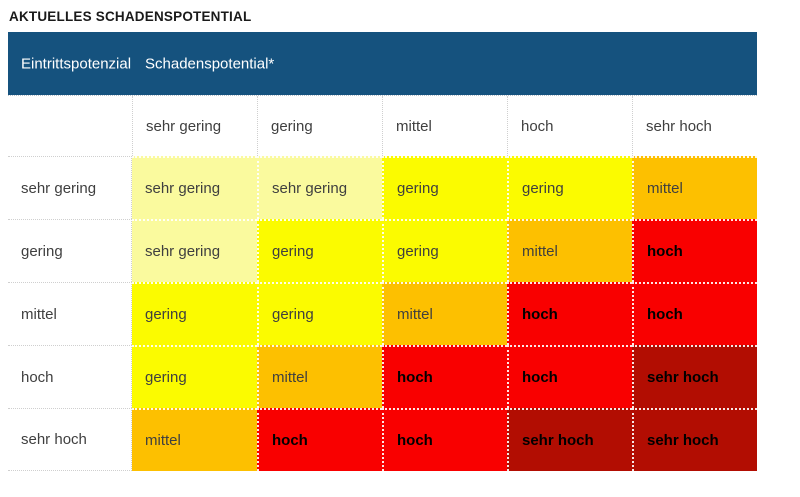  What do you see at coordinates (76, 63) in the screenshot?
I see `row-axis-label: Eintrittspotenzial` at bounding box center [76, 63].